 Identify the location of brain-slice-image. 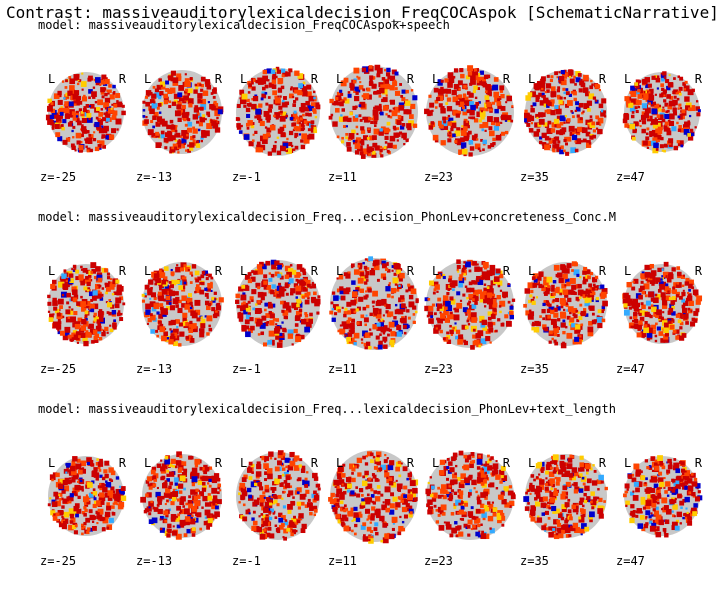
(565, 305).